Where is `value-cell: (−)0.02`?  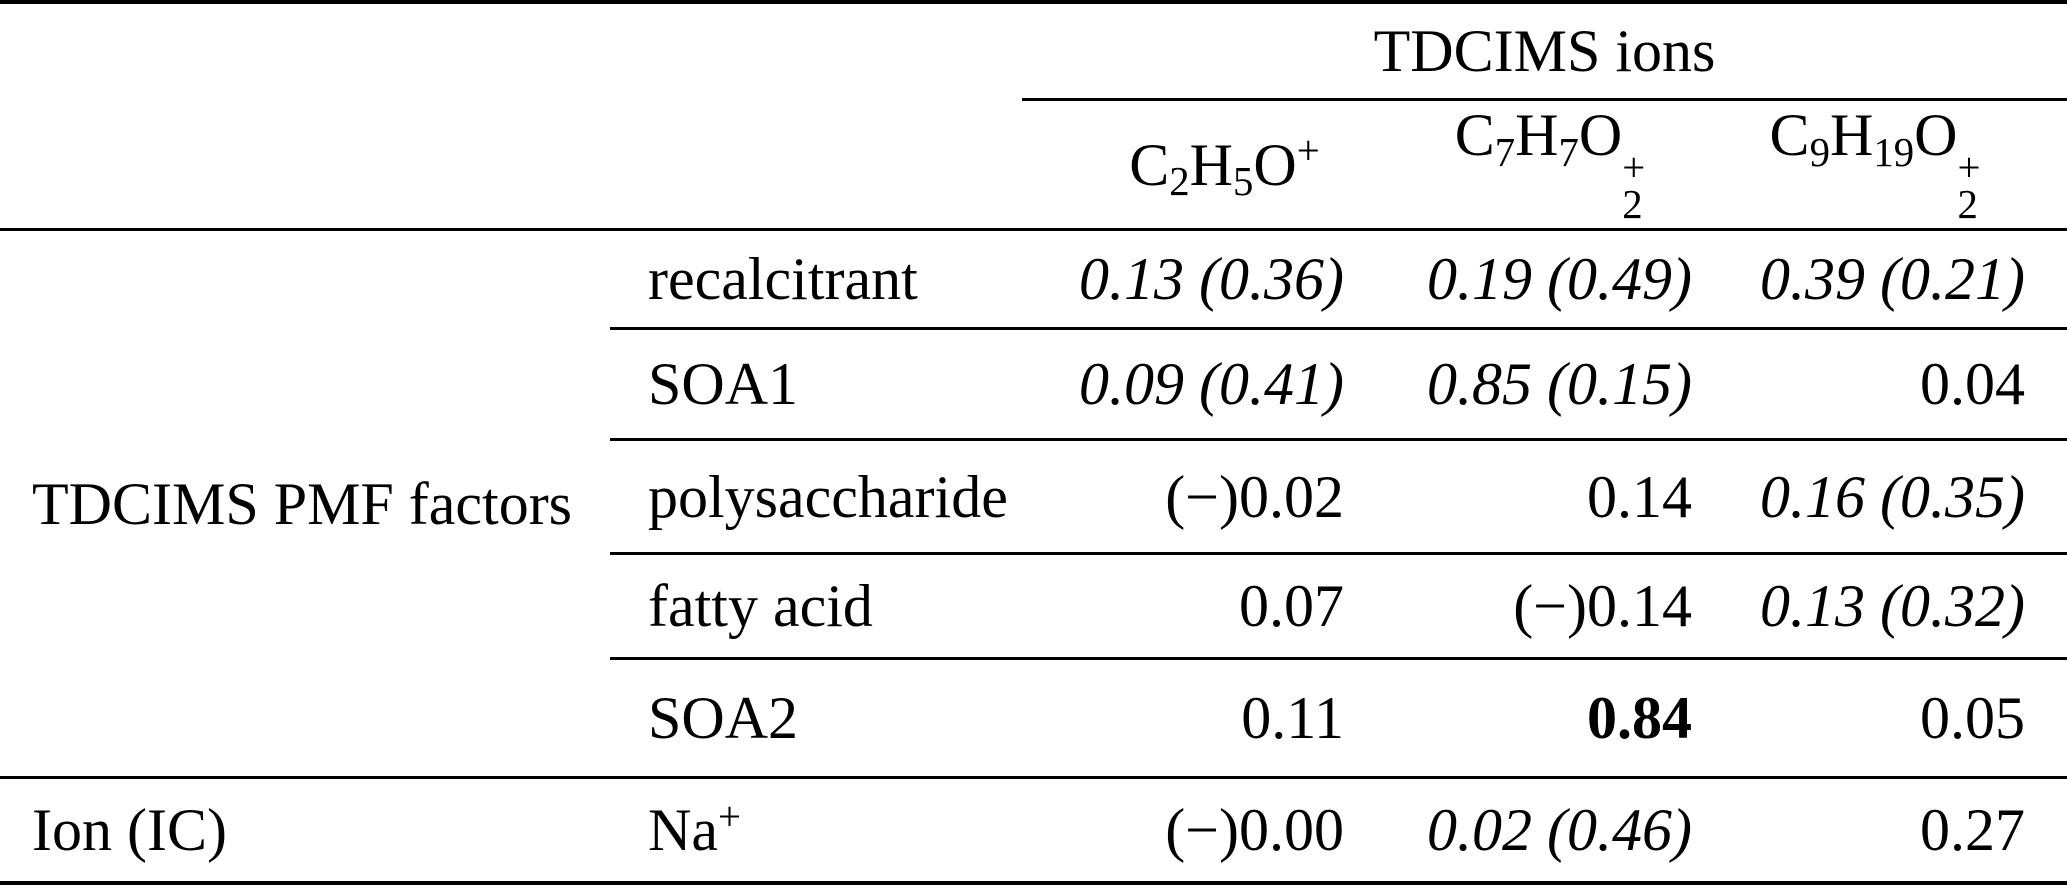
value-cell: (−)0.02 is located at coordinates (1254, 496).